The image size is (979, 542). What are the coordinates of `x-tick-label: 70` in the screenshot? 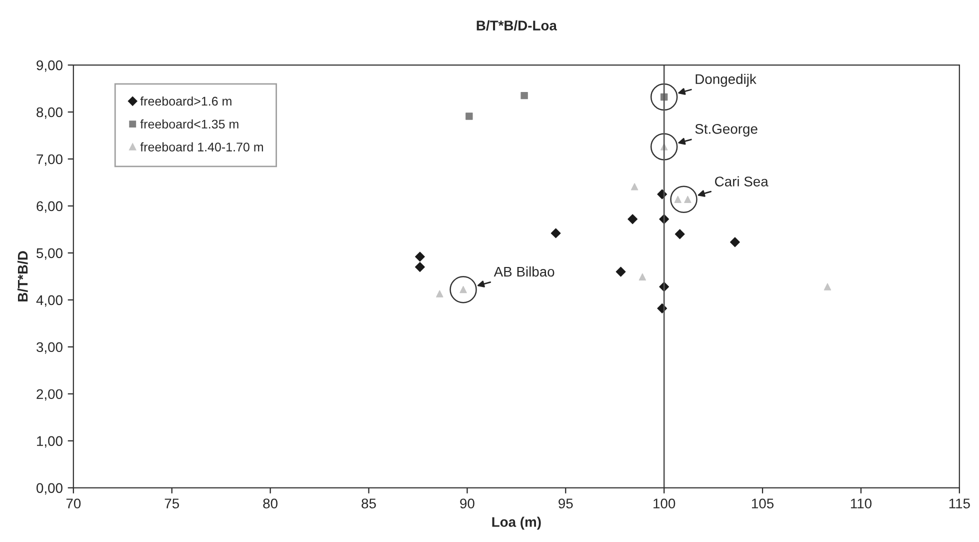 It's located at (73, 503).